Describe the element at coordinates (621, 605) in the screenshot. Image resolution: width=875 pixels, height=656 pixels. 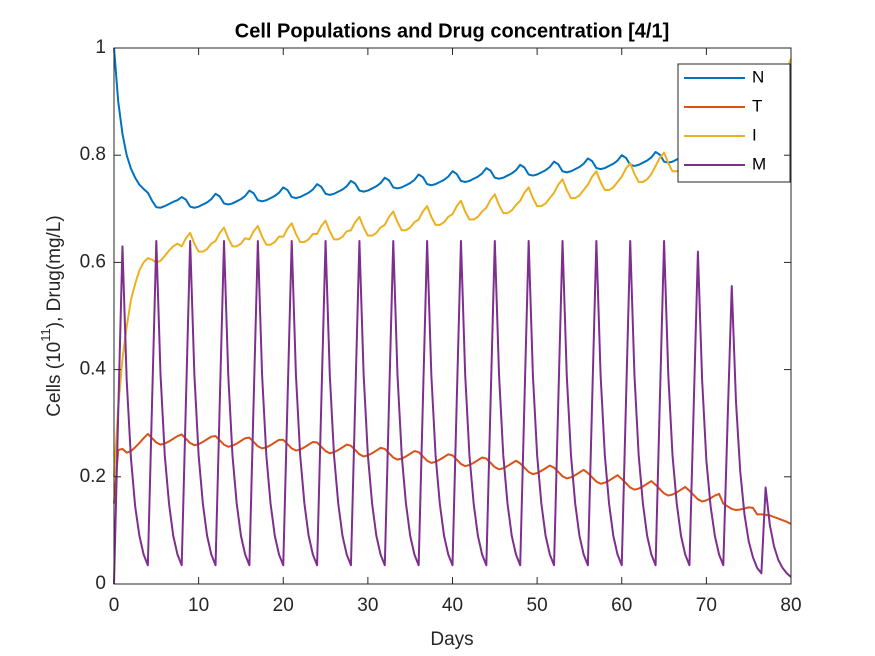
I see `x-tick-label: 60` at that location.